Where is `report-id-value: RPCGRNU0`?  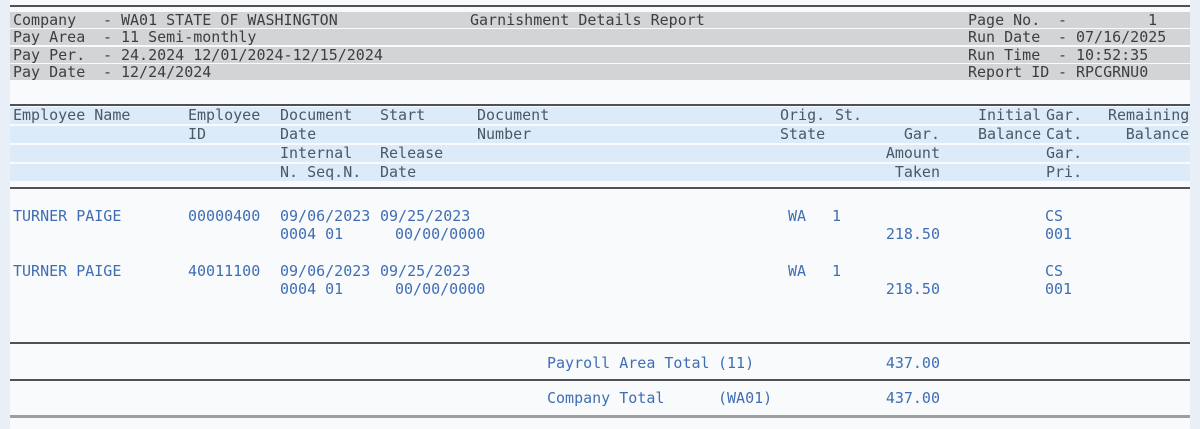
report-id-value: RPCGRNU0 is located at coordinates (1112, 72).